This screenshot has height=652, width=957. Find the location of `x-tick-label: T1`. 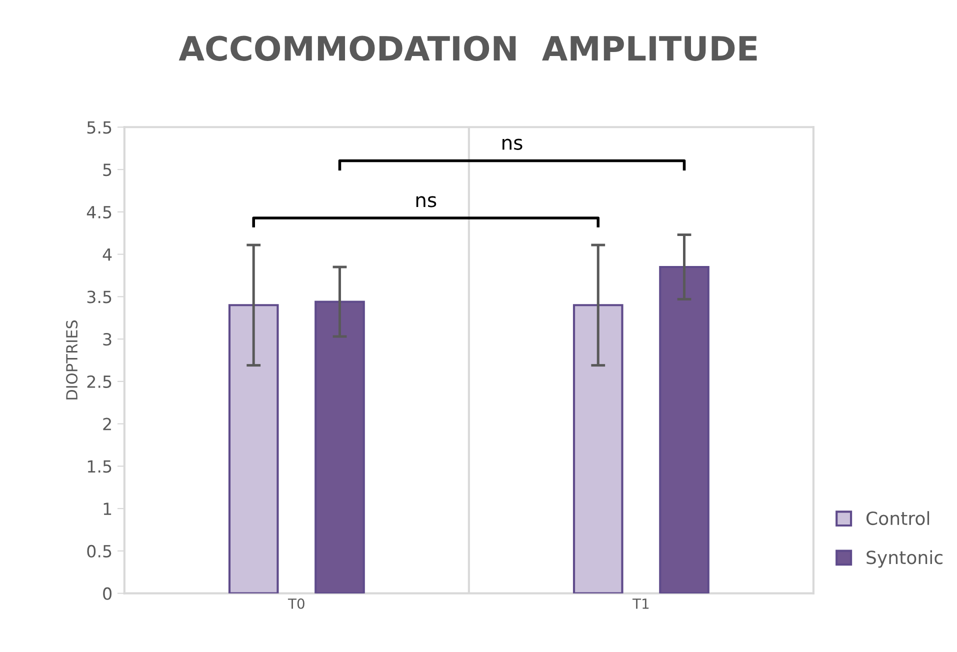

x-tick-label: T1 is located at coordinates (640, 603).